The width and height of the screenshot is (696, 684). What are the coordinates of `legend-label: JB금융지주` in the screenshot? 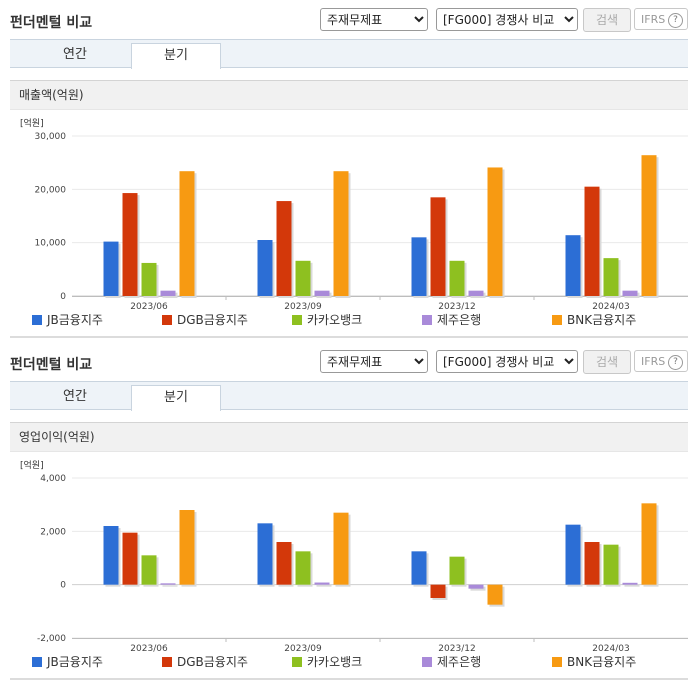 It's located at (75, 320).